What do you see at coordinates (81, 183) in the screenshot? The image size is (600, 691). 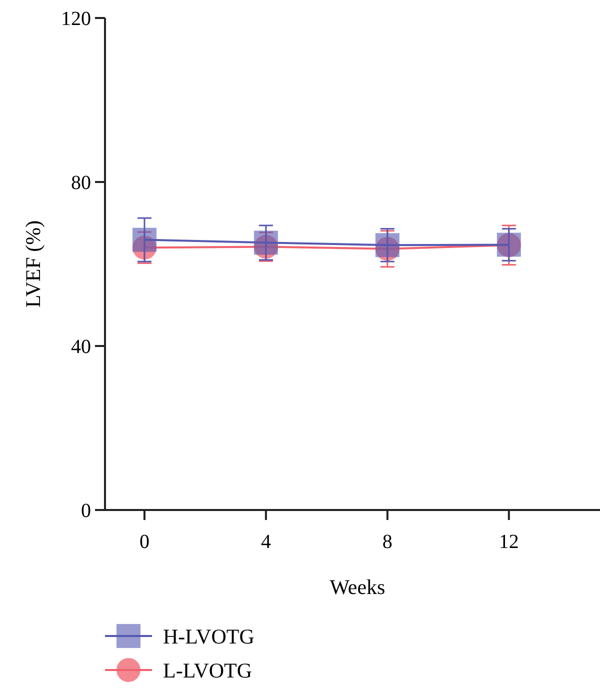 I see `y-tick-label: 80` at bounding box center [81, 183].